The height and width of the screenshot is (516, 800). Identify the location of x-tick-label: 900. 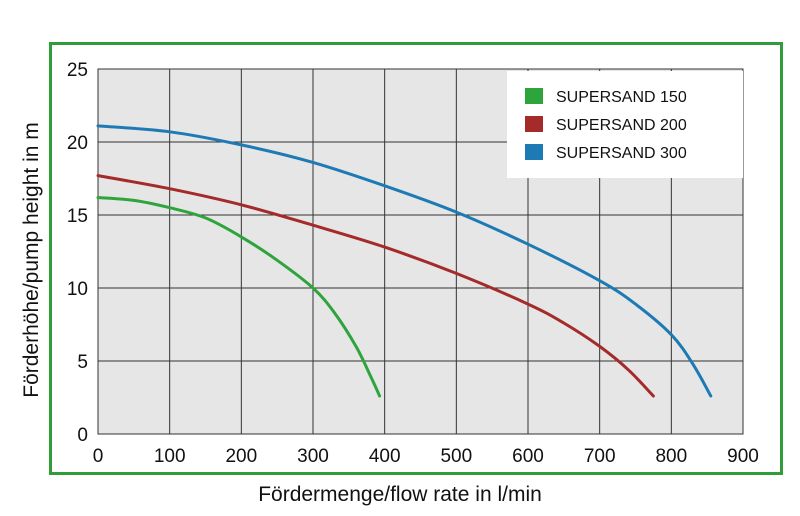
(743, 456).